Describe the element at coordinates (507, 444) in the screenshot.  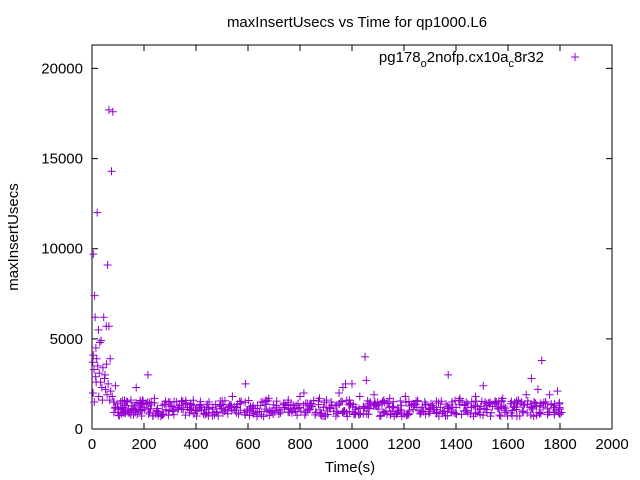
I see `x-tick-label: 1600` at that location.